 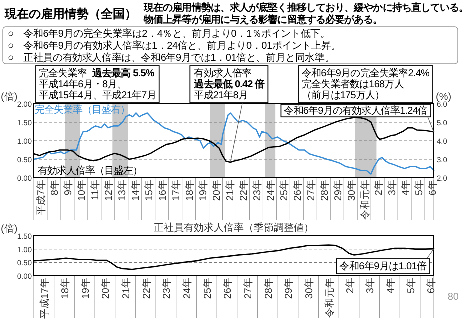 I want to click on x-tick-label: 10年, so click(x=82, y=191).